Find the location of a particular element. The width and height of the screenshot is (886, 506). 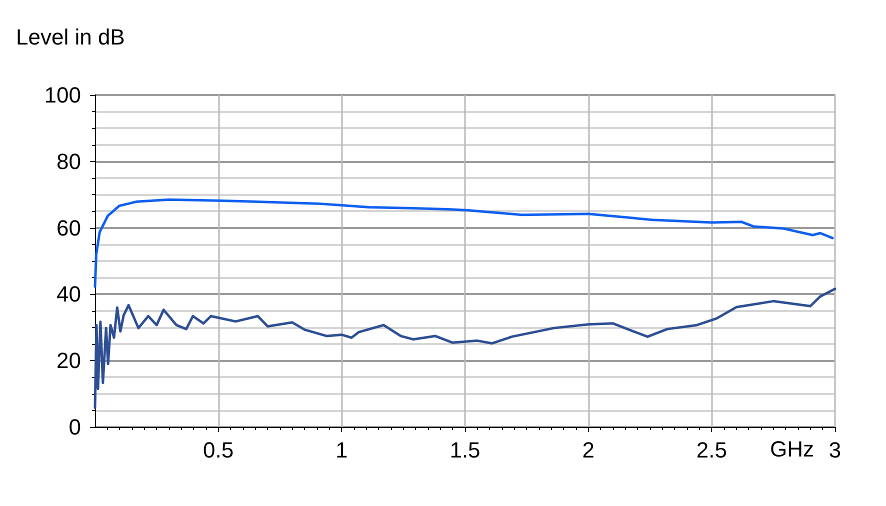

x-tick-label: 2 is located at coordinates (588, 450).